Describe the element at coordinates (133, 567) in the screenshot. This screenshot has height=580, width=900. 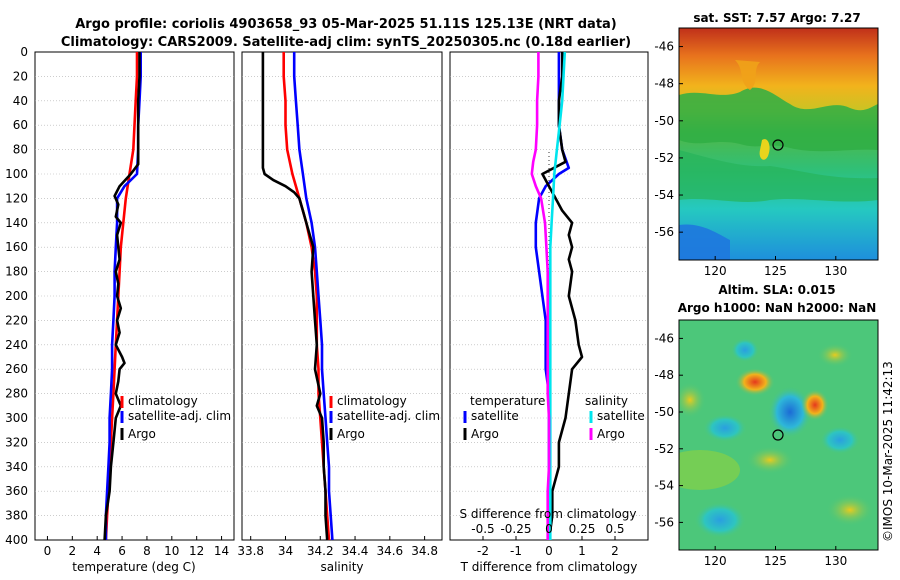
I see `temperature-axis-label: temperature (deg C)` at that location.